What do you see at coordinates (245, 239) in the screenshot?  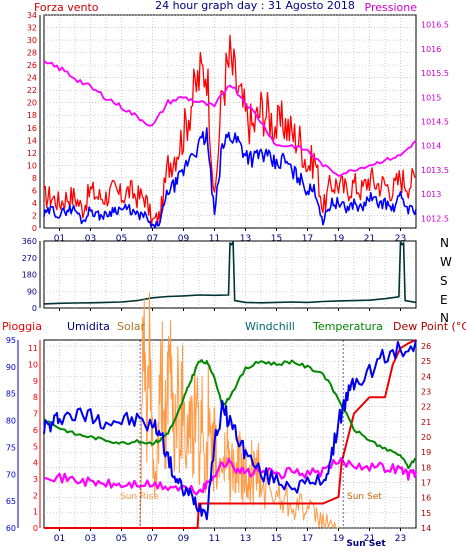 I see `0-xtick-label: 13` at bounding box center [245, 239].